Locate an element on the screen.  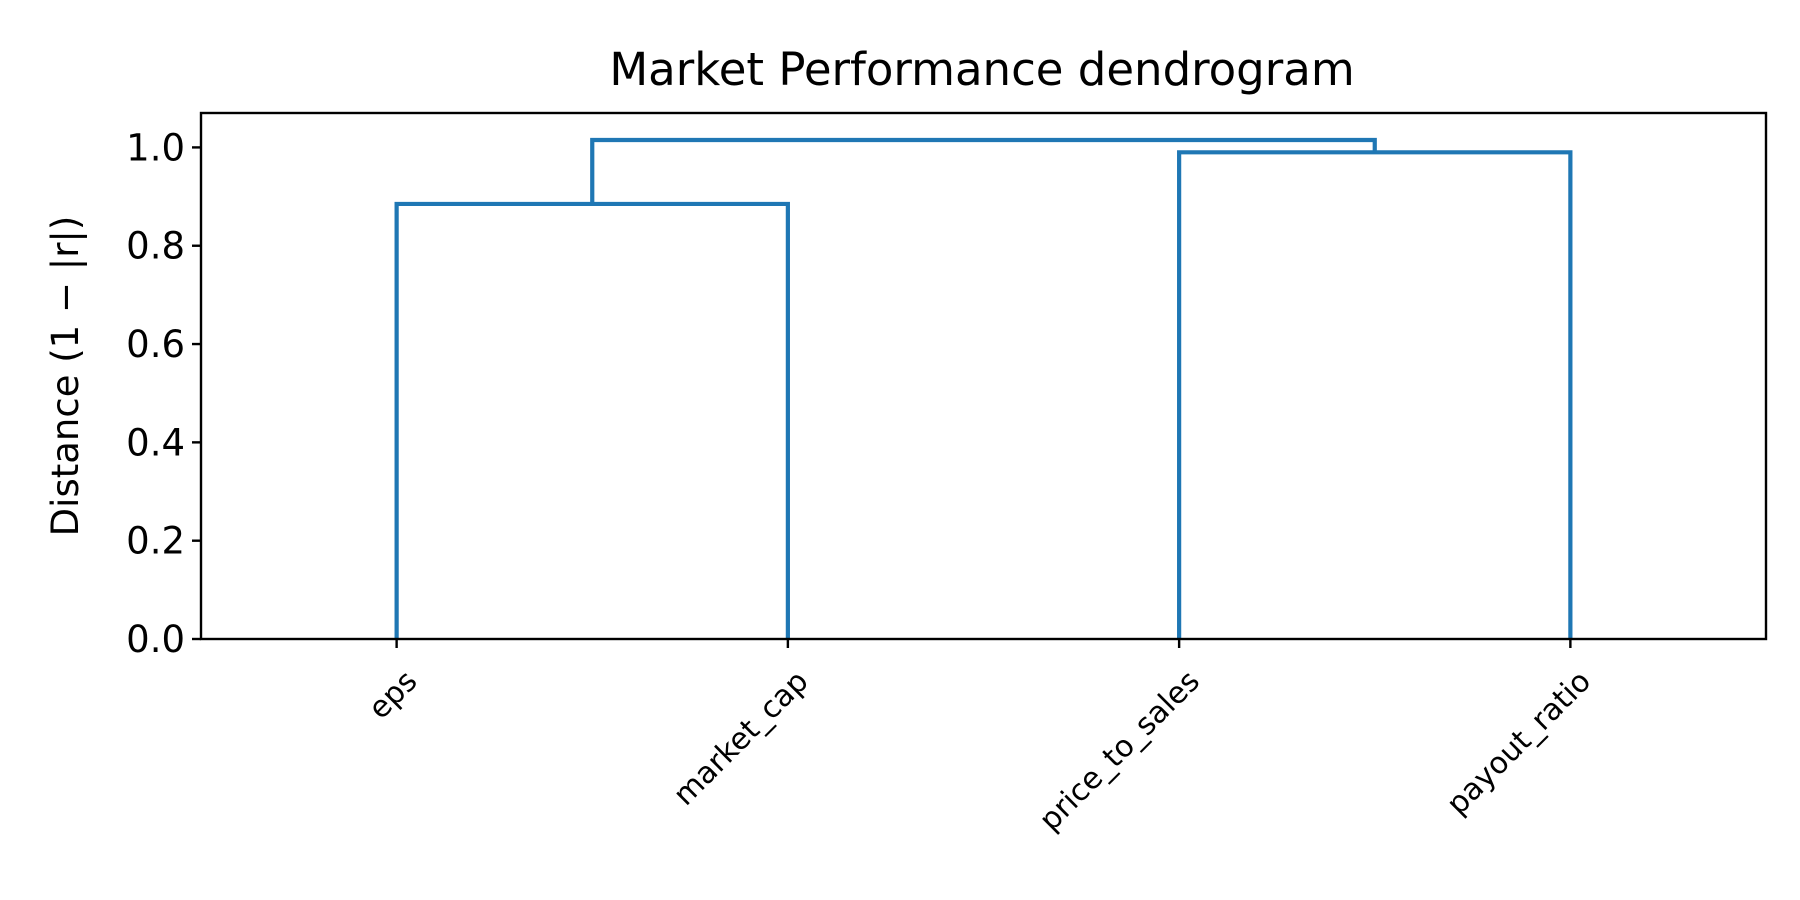
leaf-label: payout_ratio is located at coordinates (1519, 743).